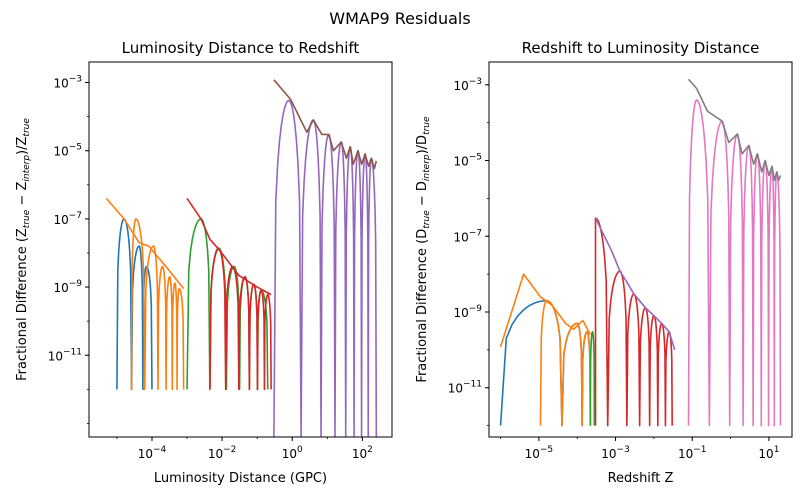 This screenshot has height=504, width=800. Describe the element at coordinates (22, 196) in the screenshot. I see `y-axis-label-part: − Z` at that location.